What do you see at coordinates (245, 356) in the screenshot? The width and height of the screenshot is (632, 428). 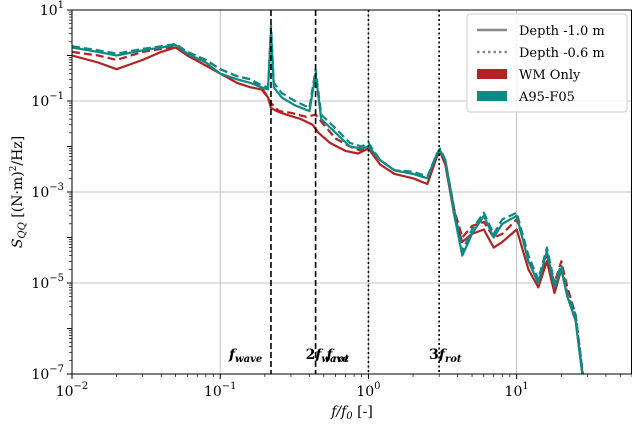 I see `frequency-label: fwave` at bounding box center [245, 356].